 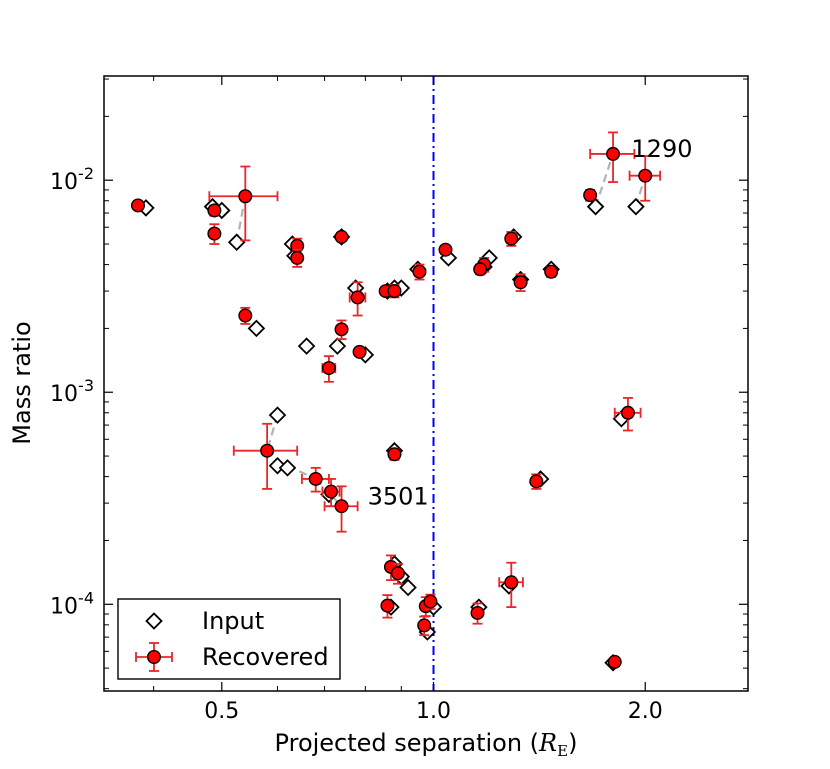 I want to click on legend-recovered-marker, so click(x=153, y=657).